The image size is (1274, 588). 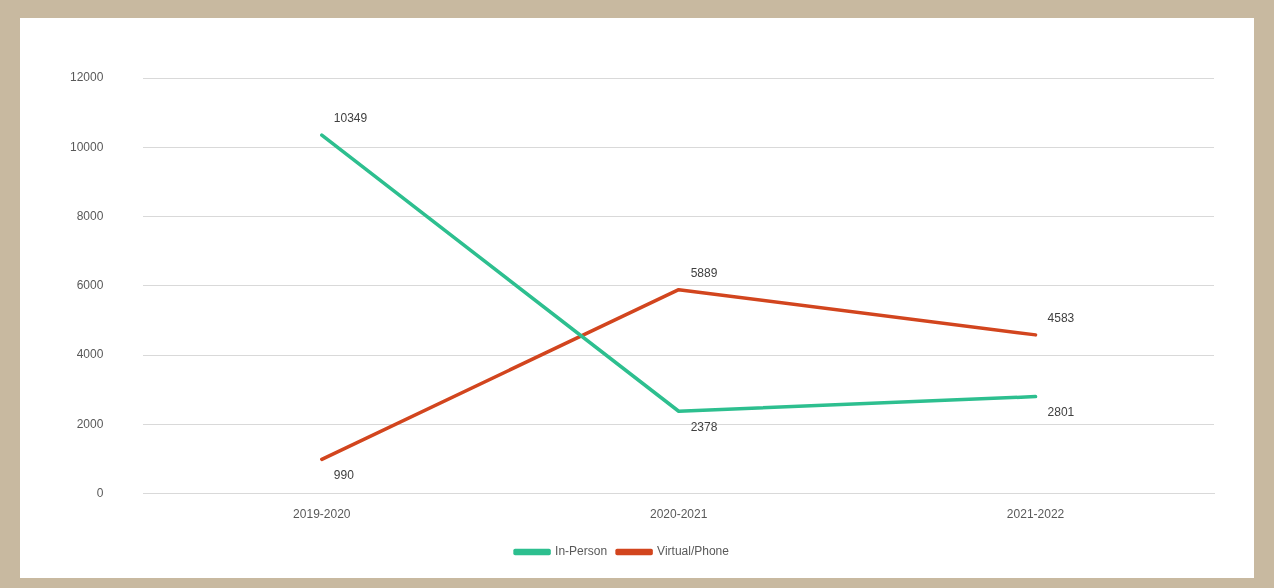 What do you see at coordinates (90, 354) in the screenshot?
I see `y-tick-label: 4000` at bounding box center [90, 354].